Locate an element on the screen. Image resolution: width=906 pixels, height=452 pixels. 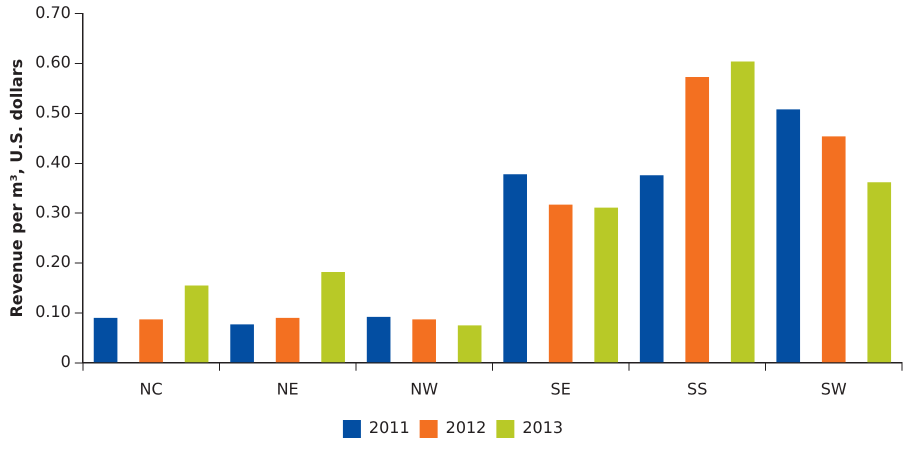
legend-label: 2012 is located at coordinates (466, 428).